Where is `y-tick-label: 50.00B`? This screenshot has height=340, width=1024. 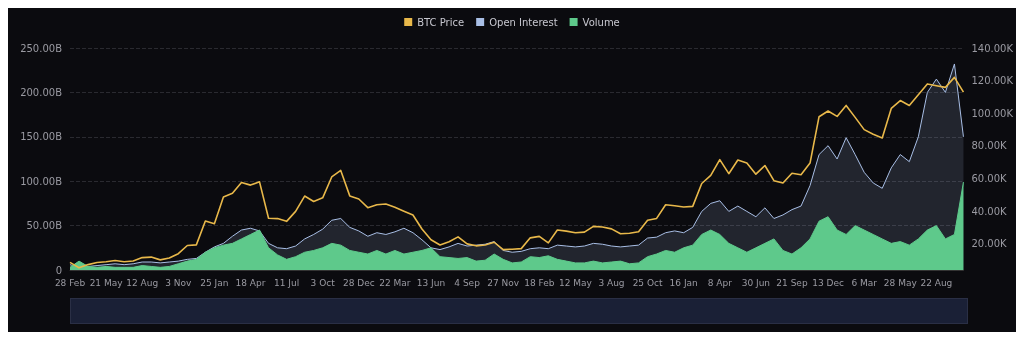 y-tick-label: 50.00B is located at coordinates (44, 226).